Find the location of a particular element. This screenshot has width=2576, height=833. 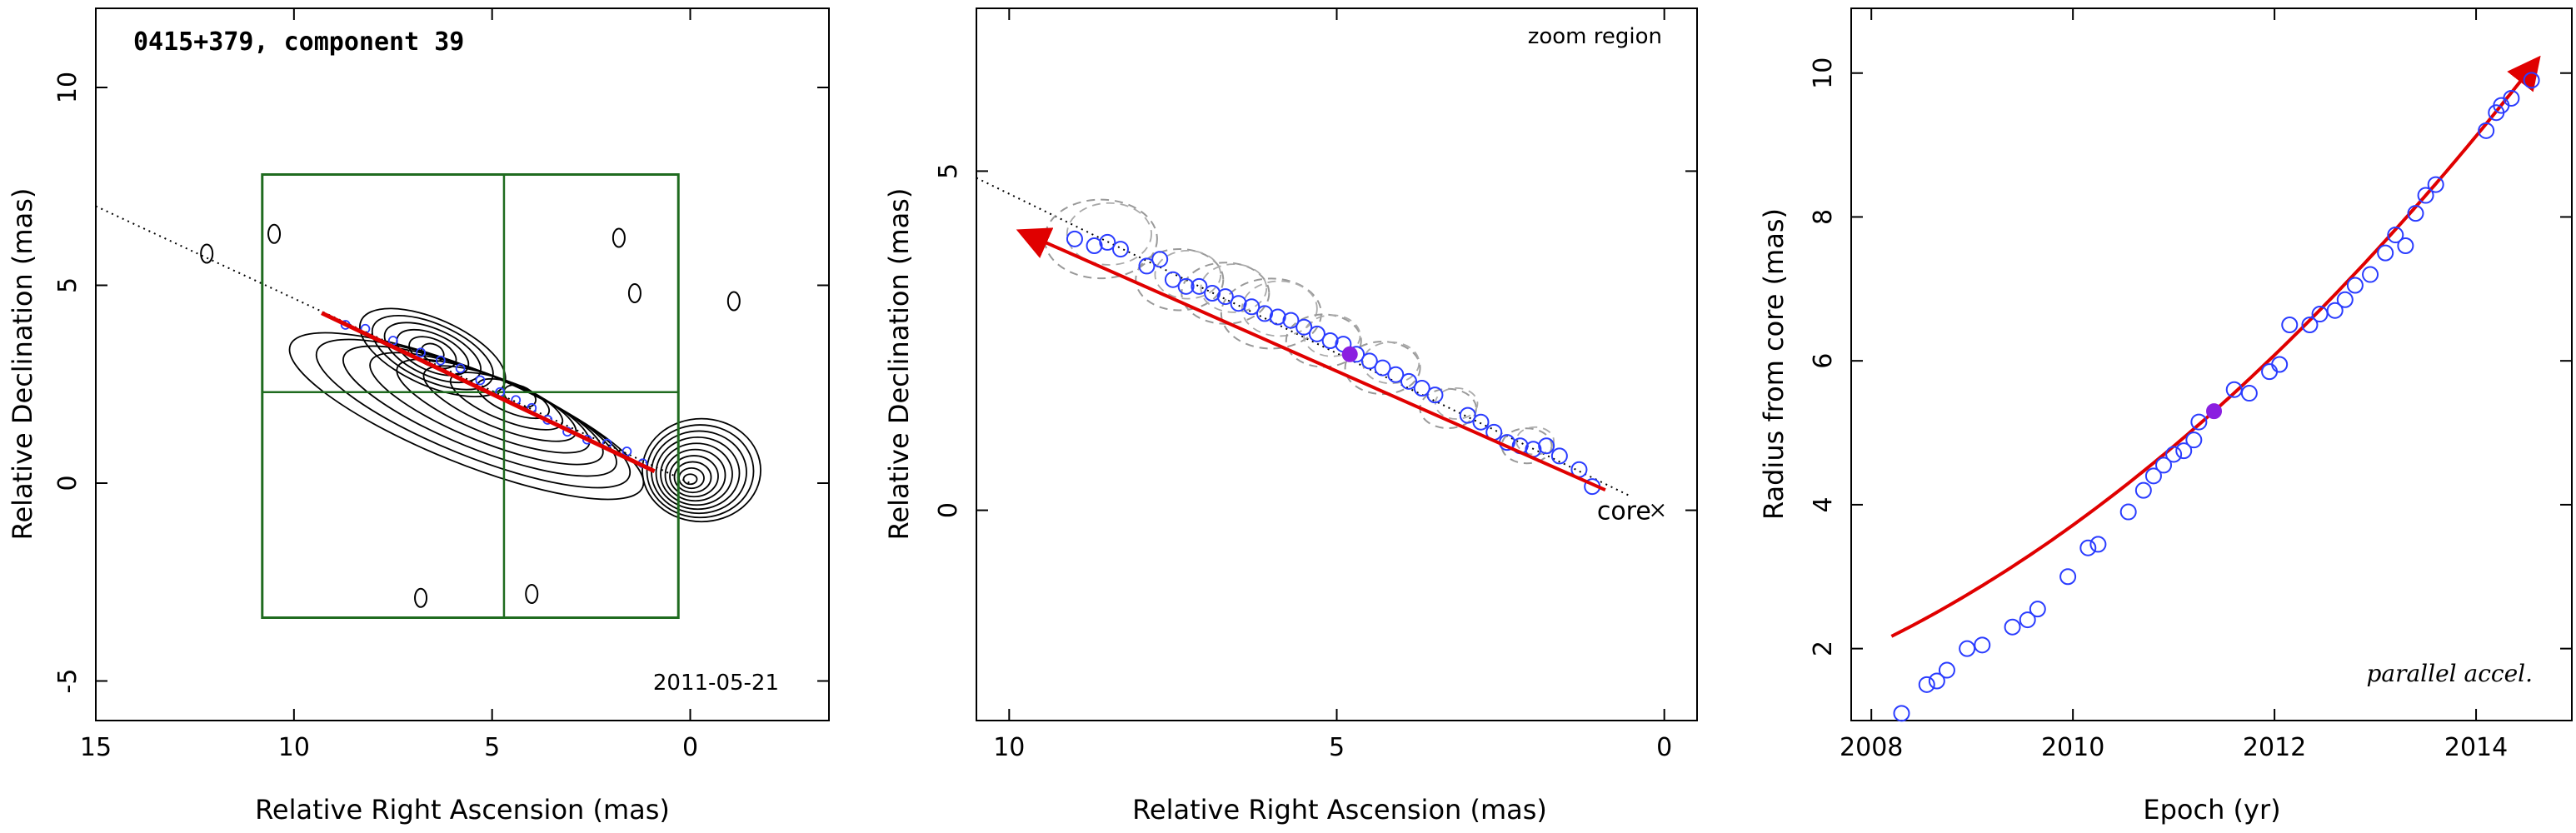

highlighted-epoch-position is located at coordinates (1349, 354).